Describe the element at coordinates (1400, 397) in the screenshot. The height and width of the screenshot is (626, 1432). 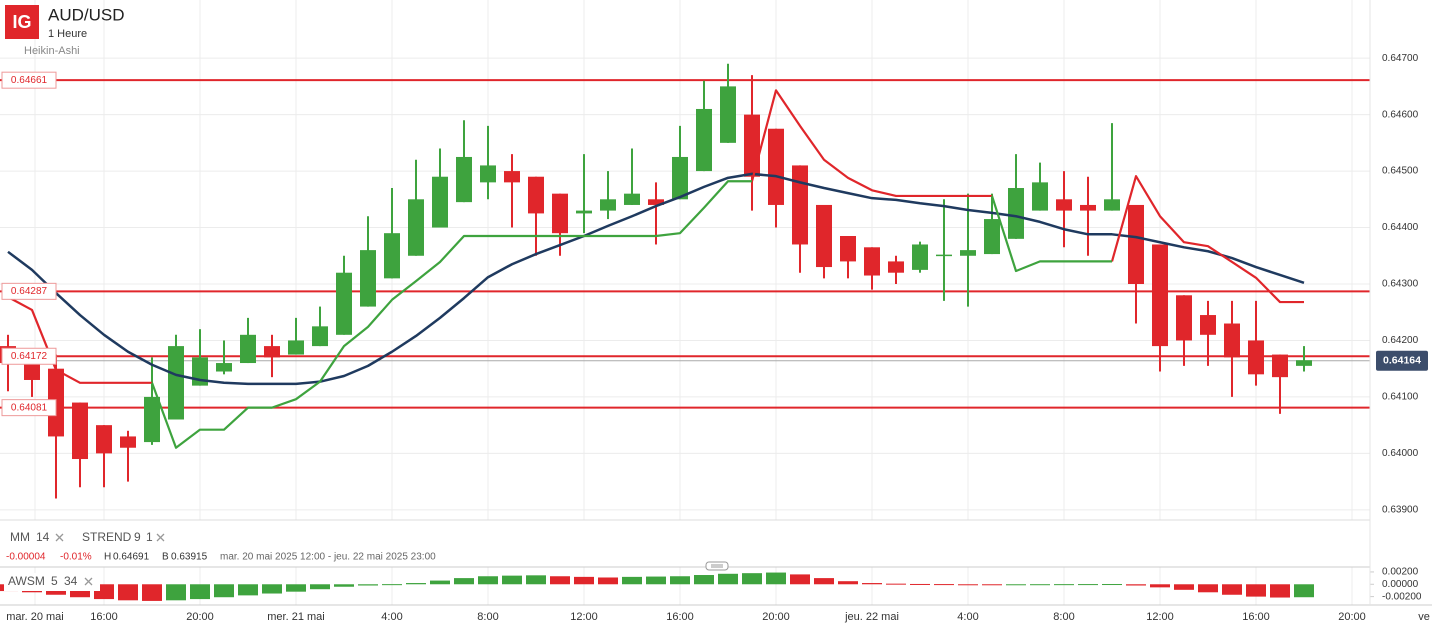
I see `y-tick-label: 0.64100` at that location.